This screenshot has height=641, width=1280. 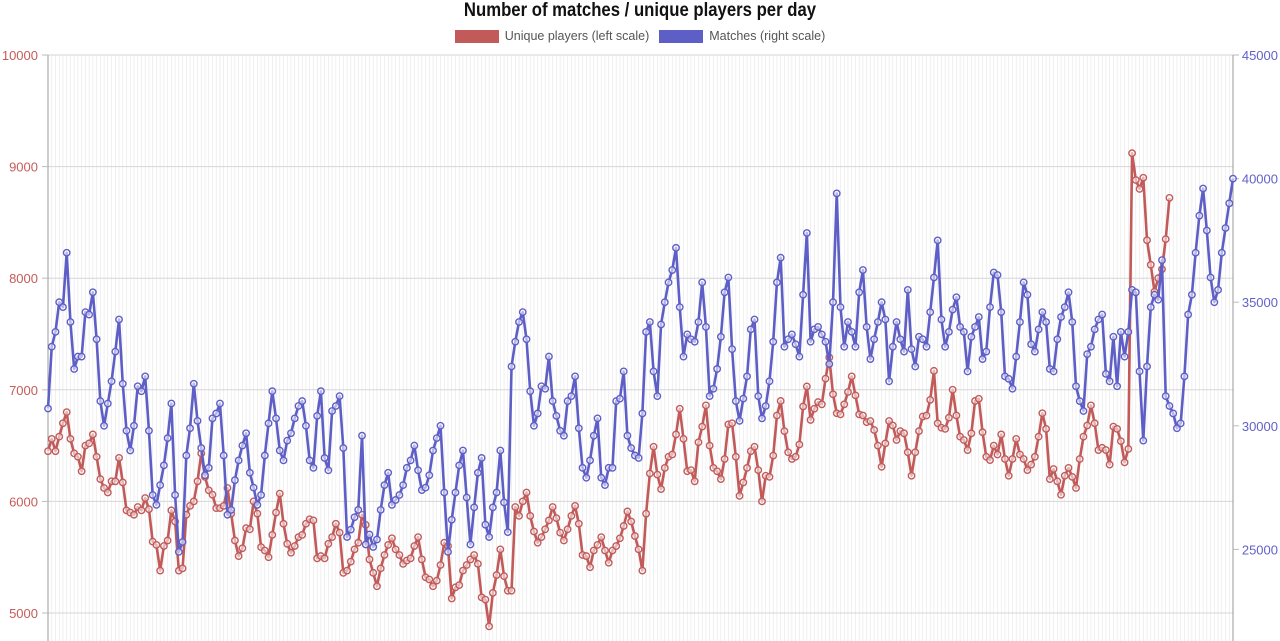 I want to click on right-axis-ticks: 25000 30000 35000 40000 45000, so click(x=1255, y=302).